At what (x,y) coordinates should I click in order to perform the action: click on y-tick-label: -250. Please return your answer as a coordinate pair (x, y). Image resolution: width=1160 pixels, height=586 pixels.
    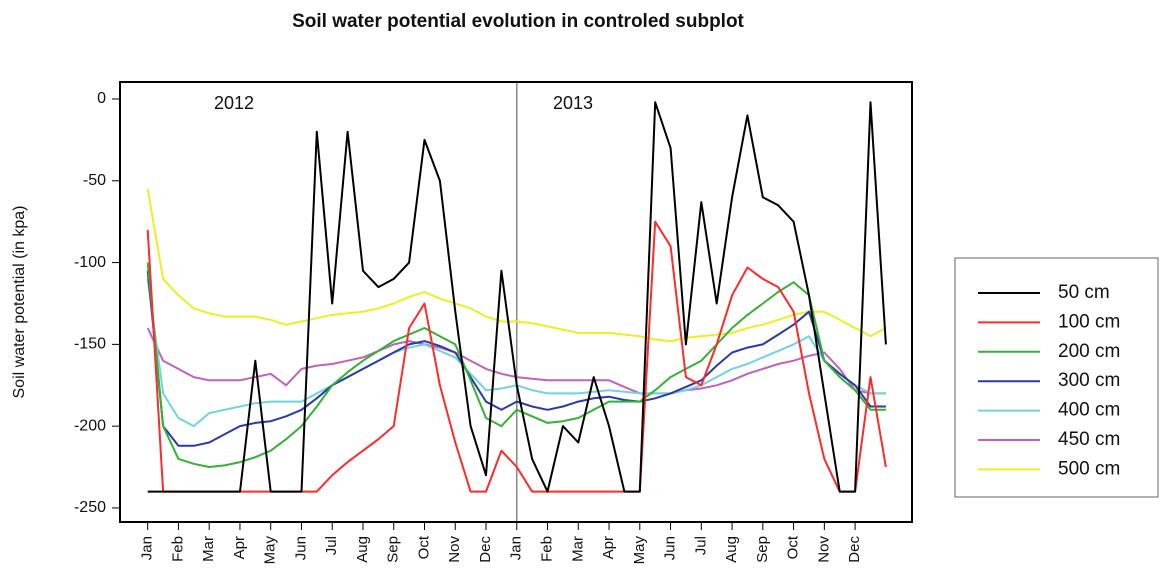
    Looking at the image, I should click on (90, 507).